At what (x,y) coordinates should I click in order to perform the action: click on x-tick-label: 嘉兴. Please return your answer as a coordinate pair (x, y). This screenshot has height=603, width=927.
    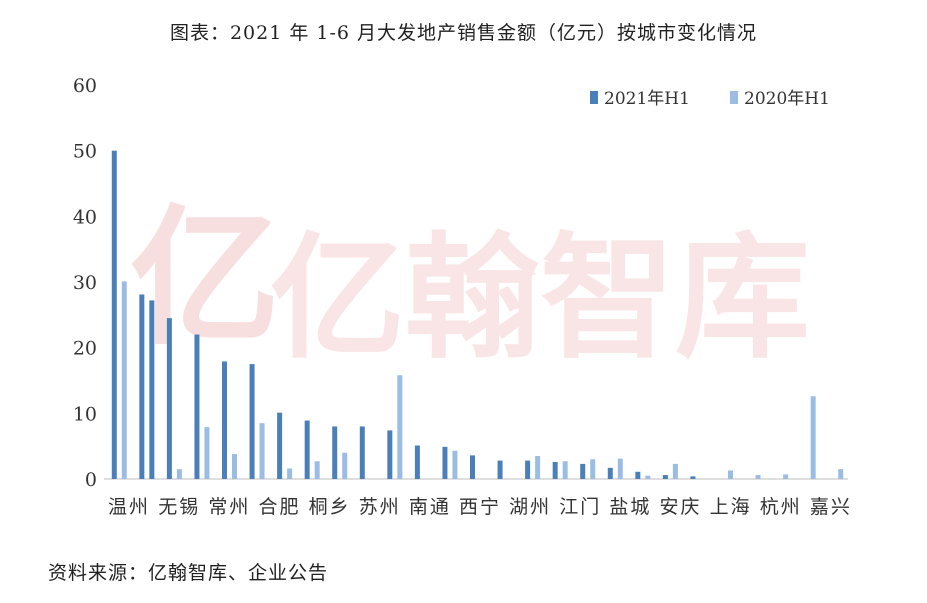
    Looking at the image, I should click on (831, 507).